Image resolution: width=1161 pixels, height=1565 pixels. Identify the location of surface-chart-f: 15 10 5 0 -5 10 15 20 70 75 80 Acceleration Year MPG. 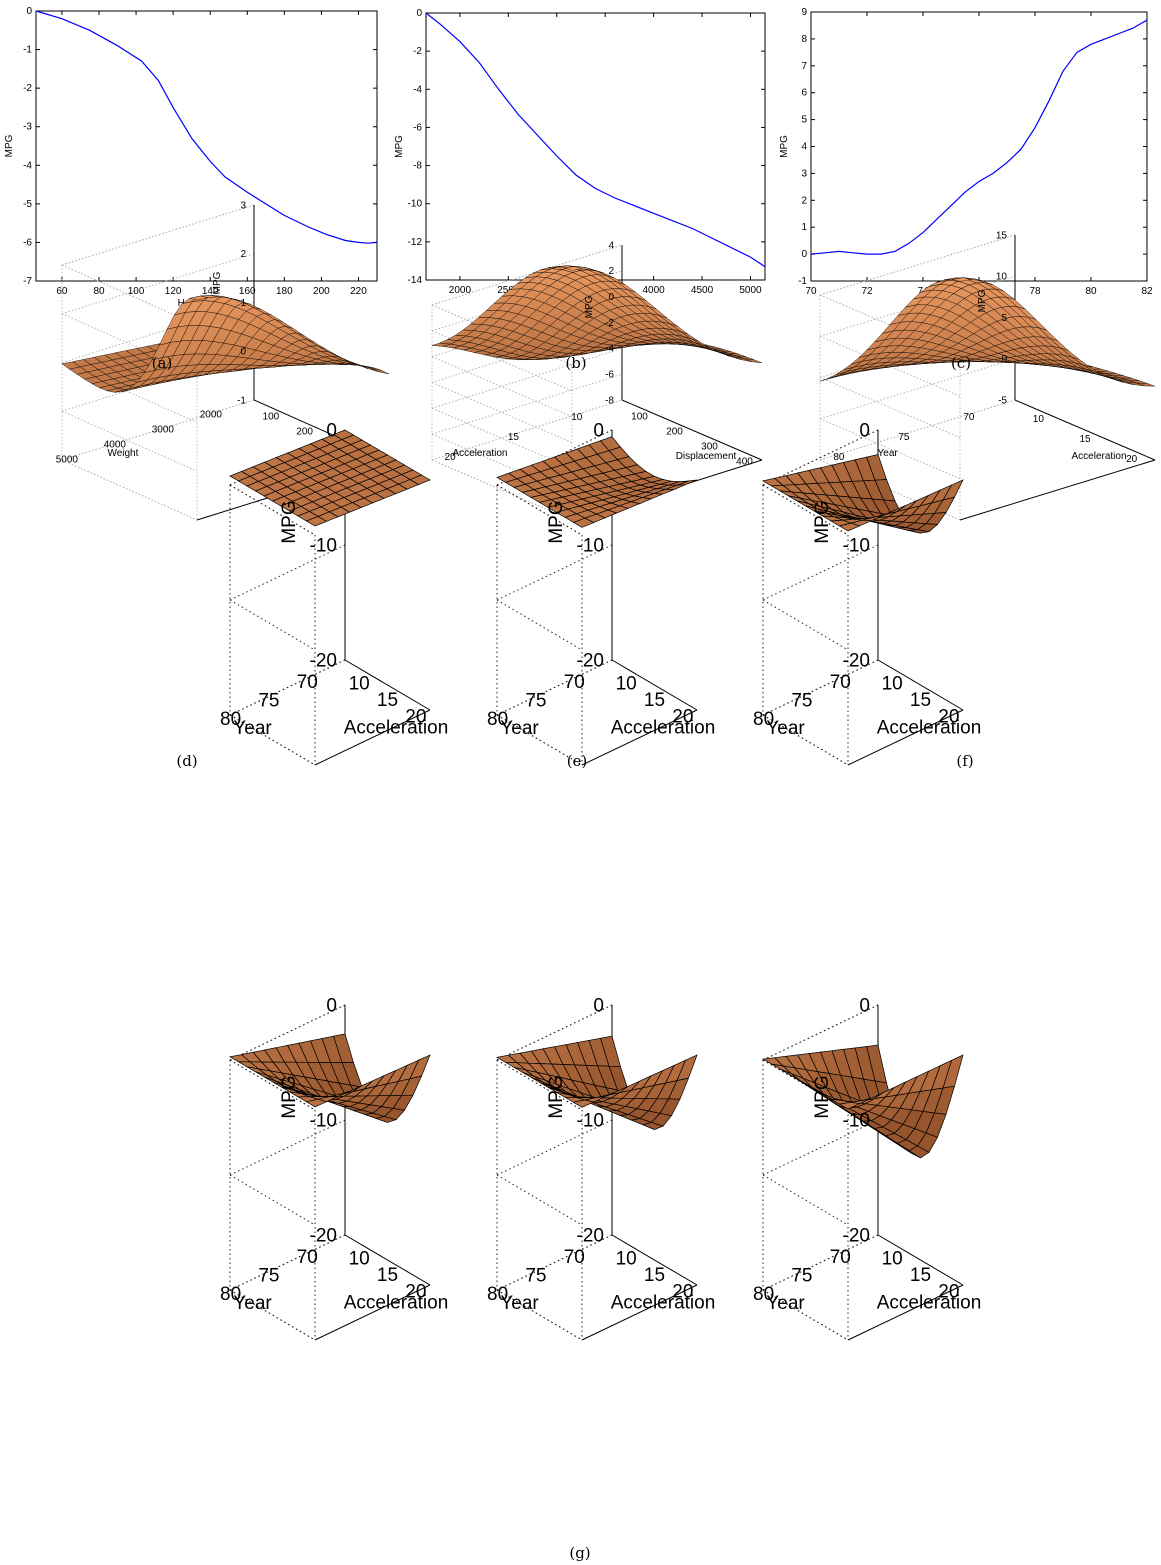
(987, 375).